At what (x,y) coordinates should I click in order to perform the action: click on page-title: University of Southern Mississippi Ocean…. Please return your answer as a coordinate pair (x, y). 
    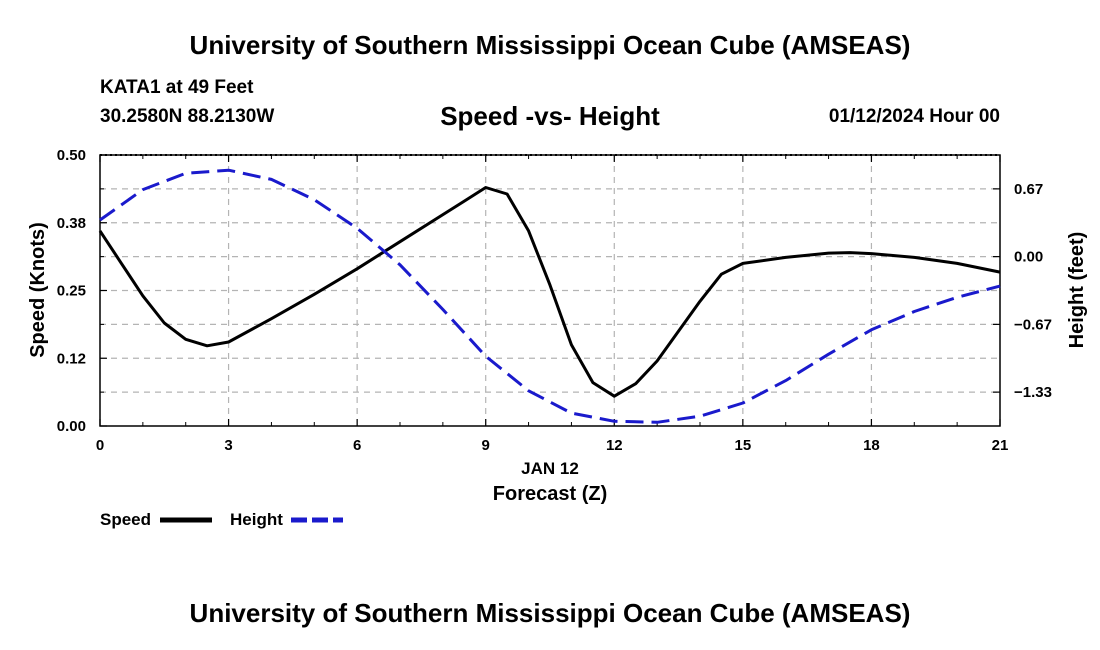
    Looking at the image, I should click on (550, 45).